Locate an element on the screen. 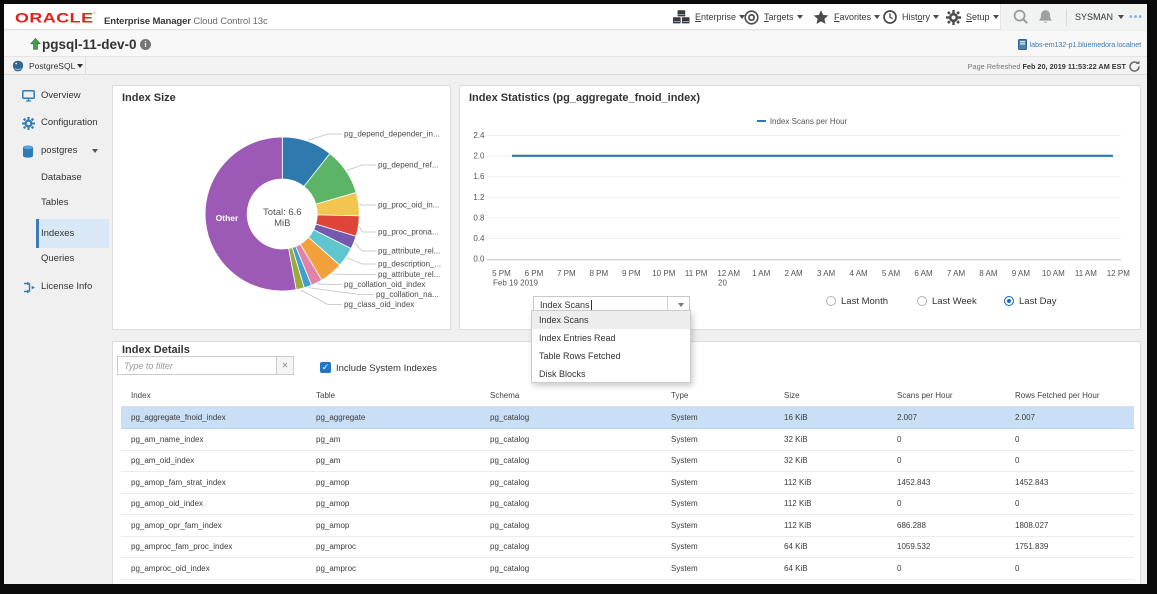  svg-text: MiB is located at coordinates (282, 223).